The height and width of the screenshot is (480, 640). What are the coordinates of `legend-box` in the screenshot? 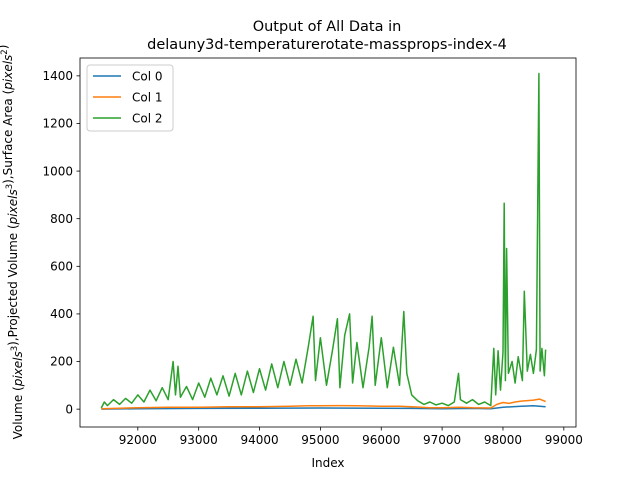 It's located at (130, 98).